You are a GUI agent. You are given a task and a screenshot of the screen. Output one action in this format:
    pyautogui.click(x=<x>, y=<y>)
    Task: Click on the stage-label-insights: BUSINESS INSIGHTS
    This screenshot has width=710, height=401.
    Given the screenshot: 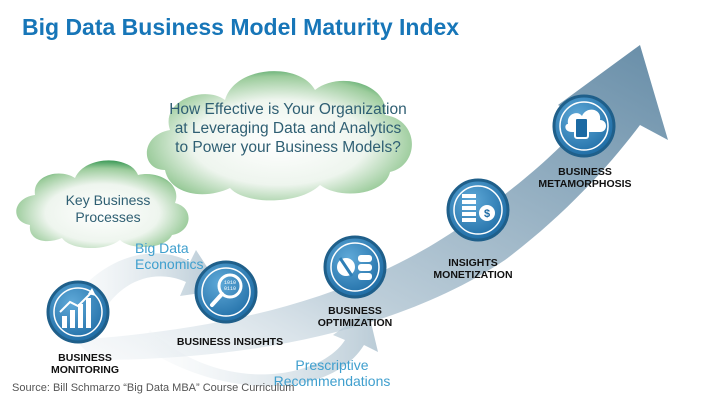 What is the action you would take?
    pyautogui.click(x=230, y=342)
    